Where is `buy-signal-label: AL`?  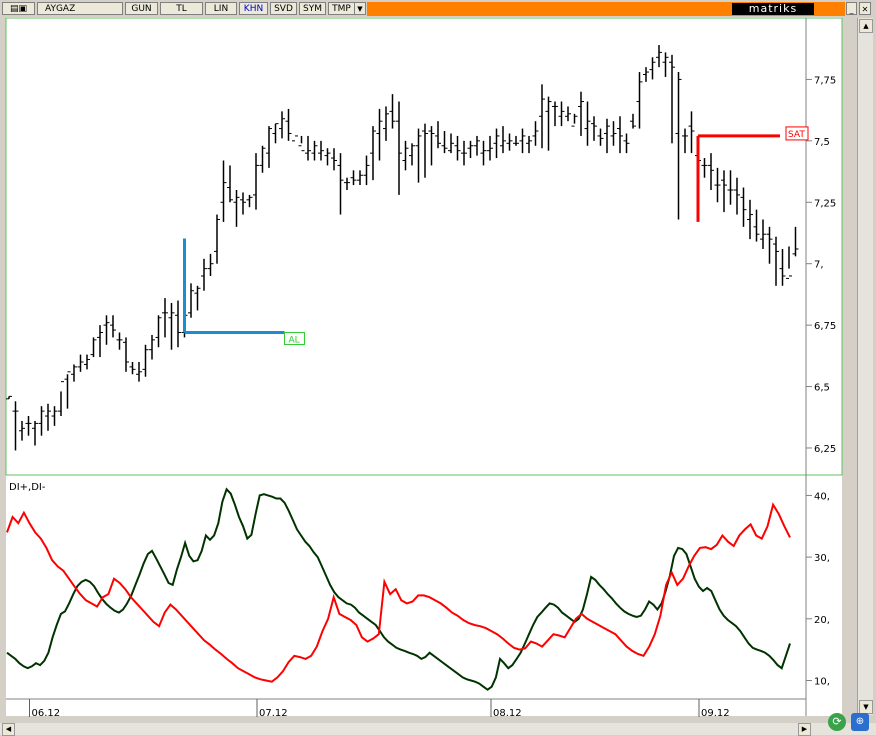 buy-signal-label: AL is located at coordinates (294, 340).